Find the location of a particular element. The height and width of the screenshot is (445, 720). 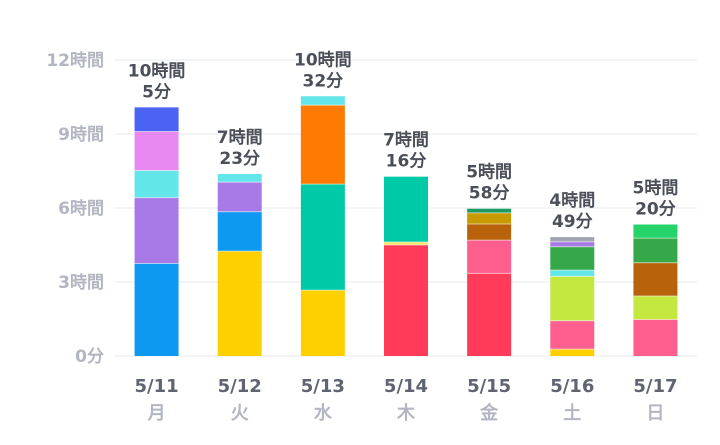

x-date-label: 5/11 is located at coordinates (156, 386).